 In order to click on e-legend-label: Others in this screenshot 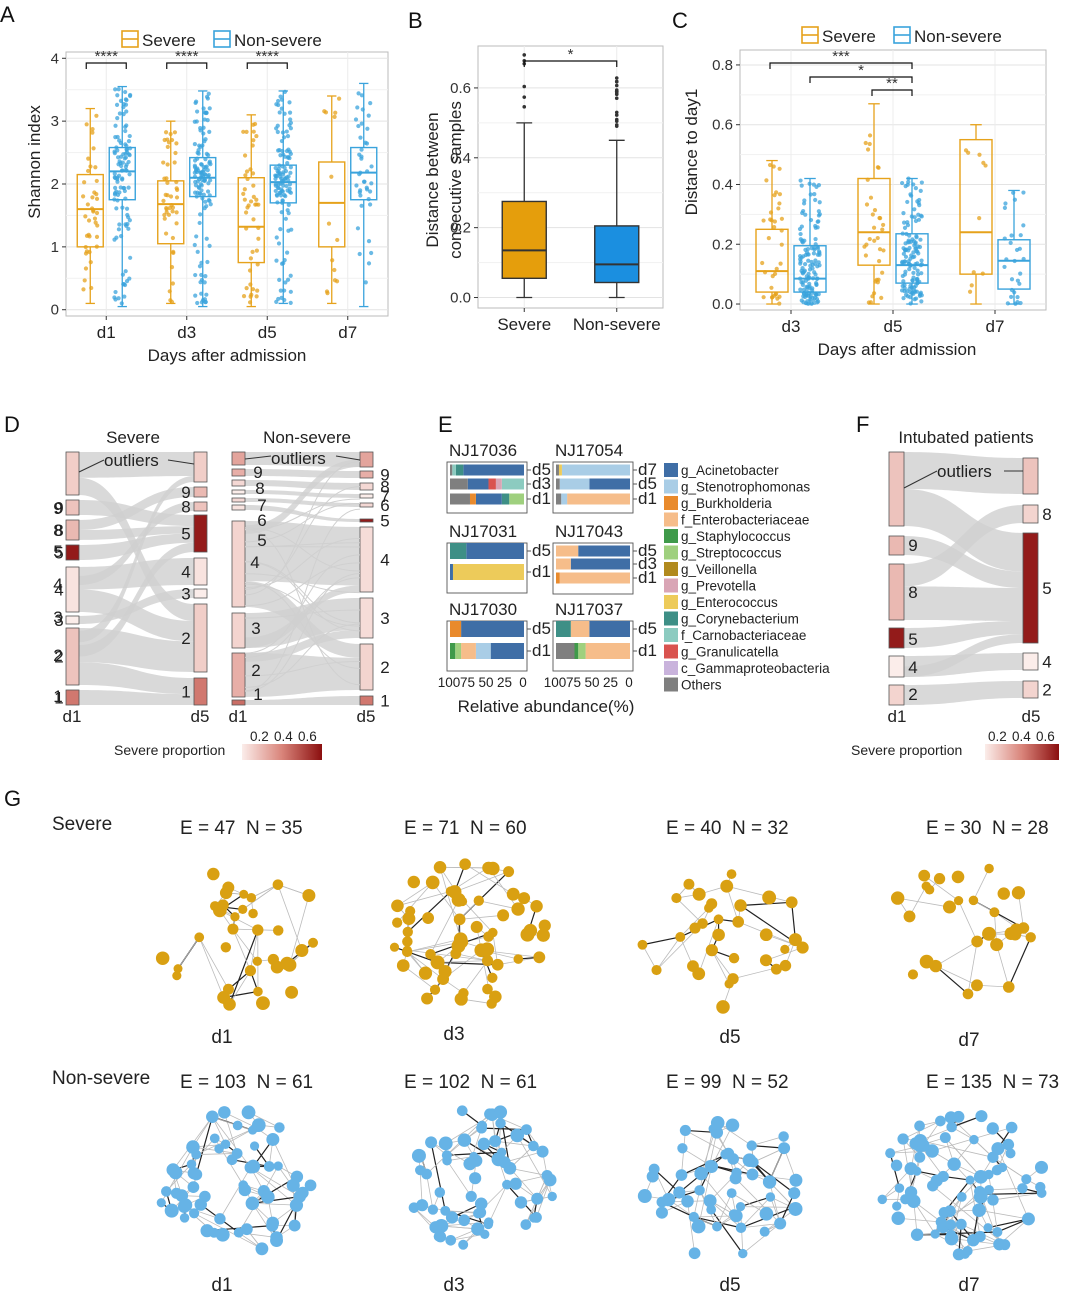, I will do `click(701, 685)`.